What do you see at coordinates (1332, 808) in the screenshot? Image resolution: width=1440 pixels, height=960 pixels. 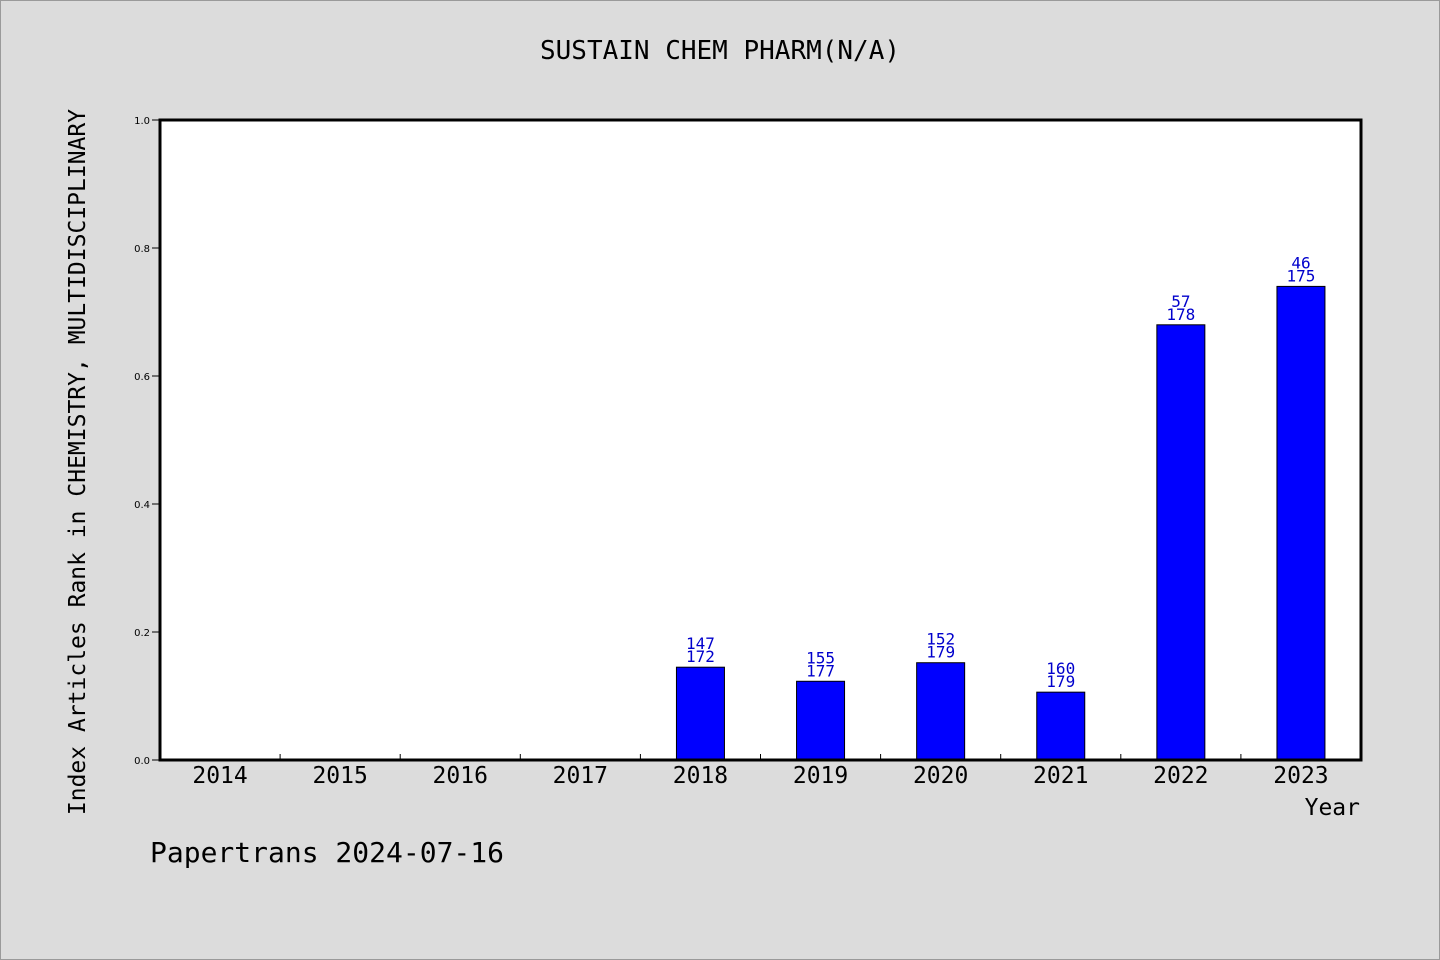 I see `x-axis-label: Year` at bounding box center [1332, 808].